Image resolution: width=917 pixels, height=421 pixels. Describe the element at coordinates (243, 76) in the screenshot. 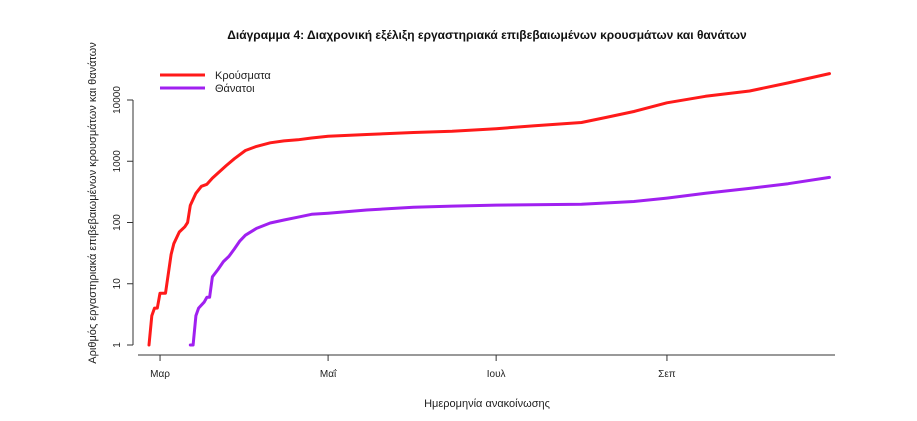

I see `legend-label: Κρούσματα` at that location.